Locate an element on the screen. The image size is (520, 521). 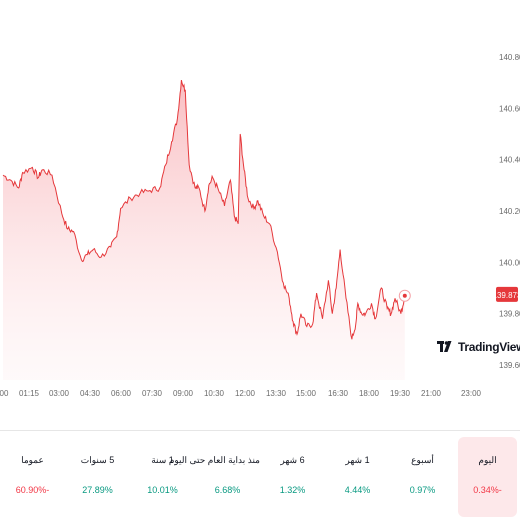
x-tick-label: 06:00 is located at coordinates (121, 393).